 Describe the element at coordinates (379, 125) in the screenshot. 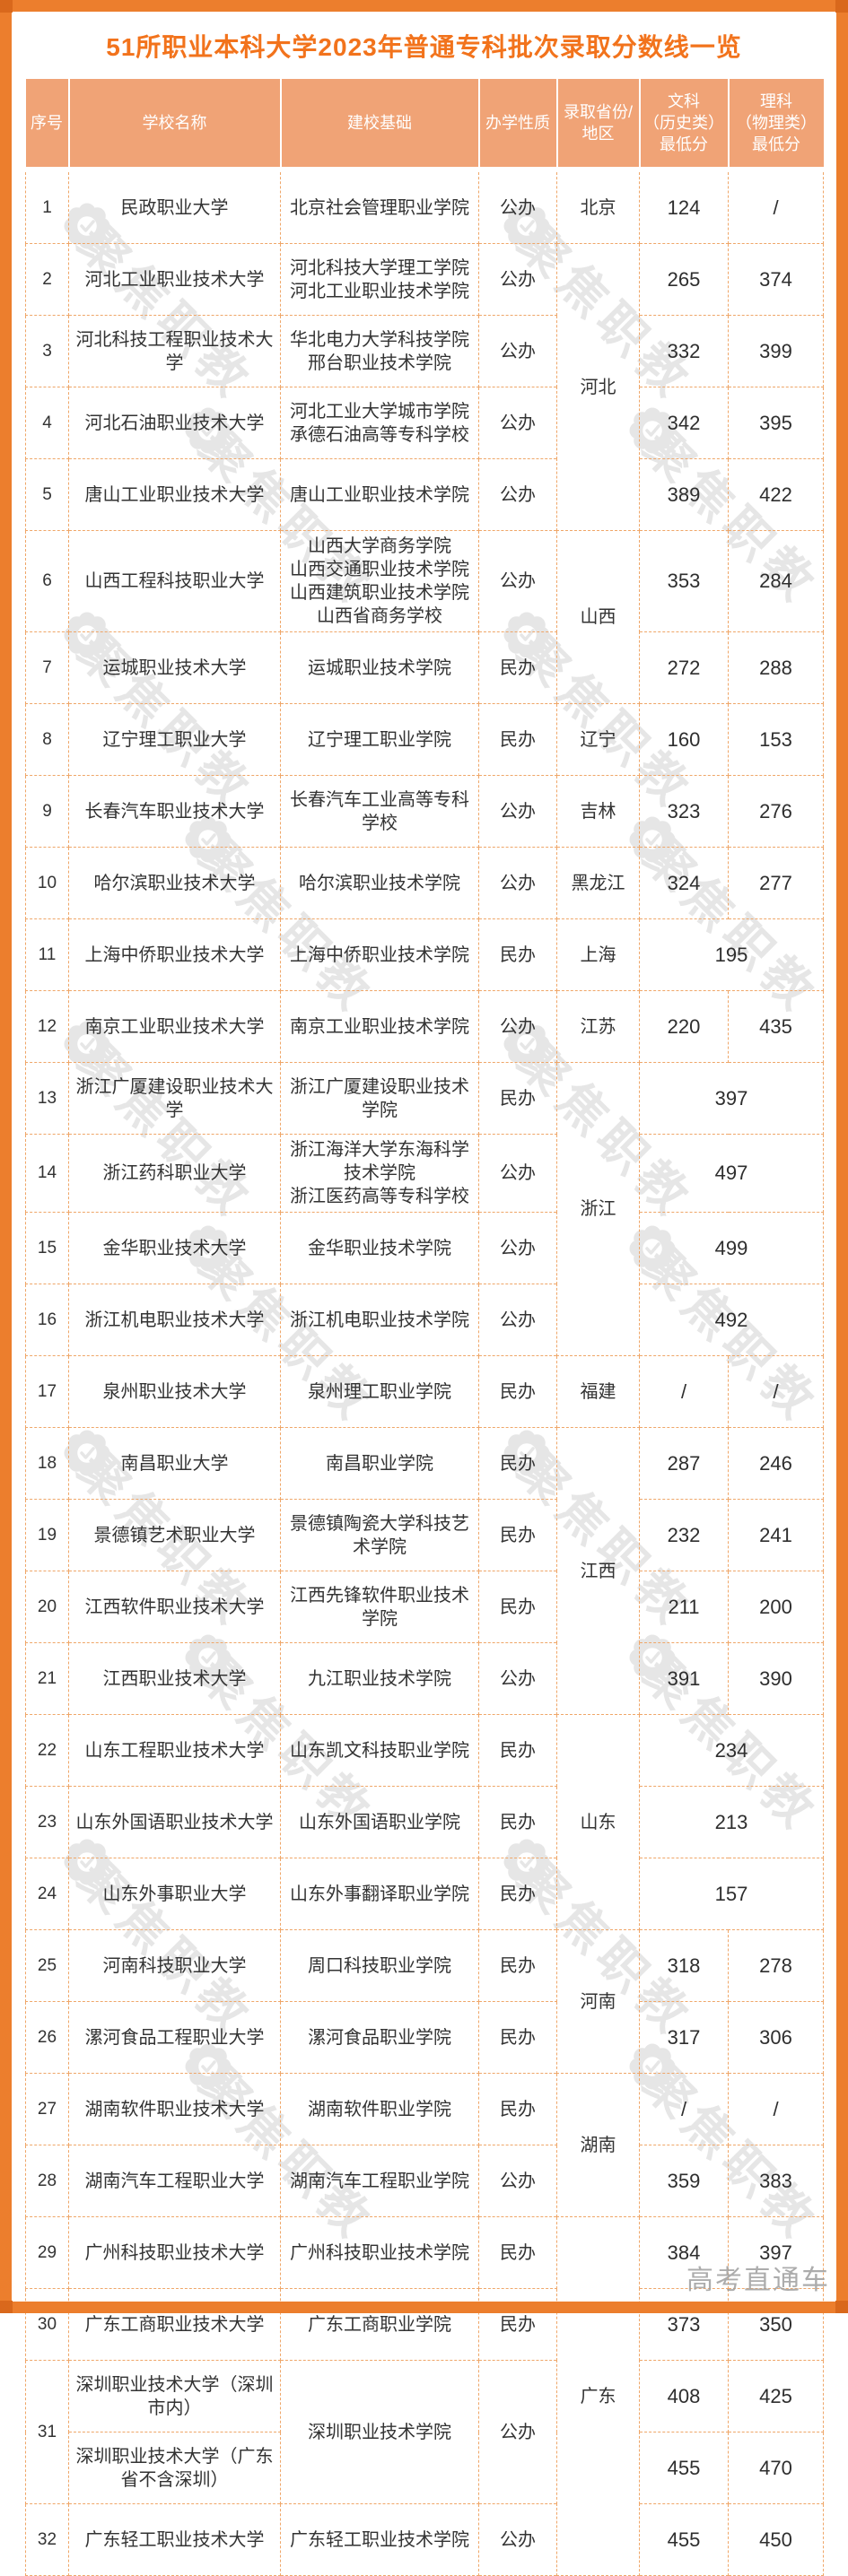

I see `header-cell: 建校基础` at that location.